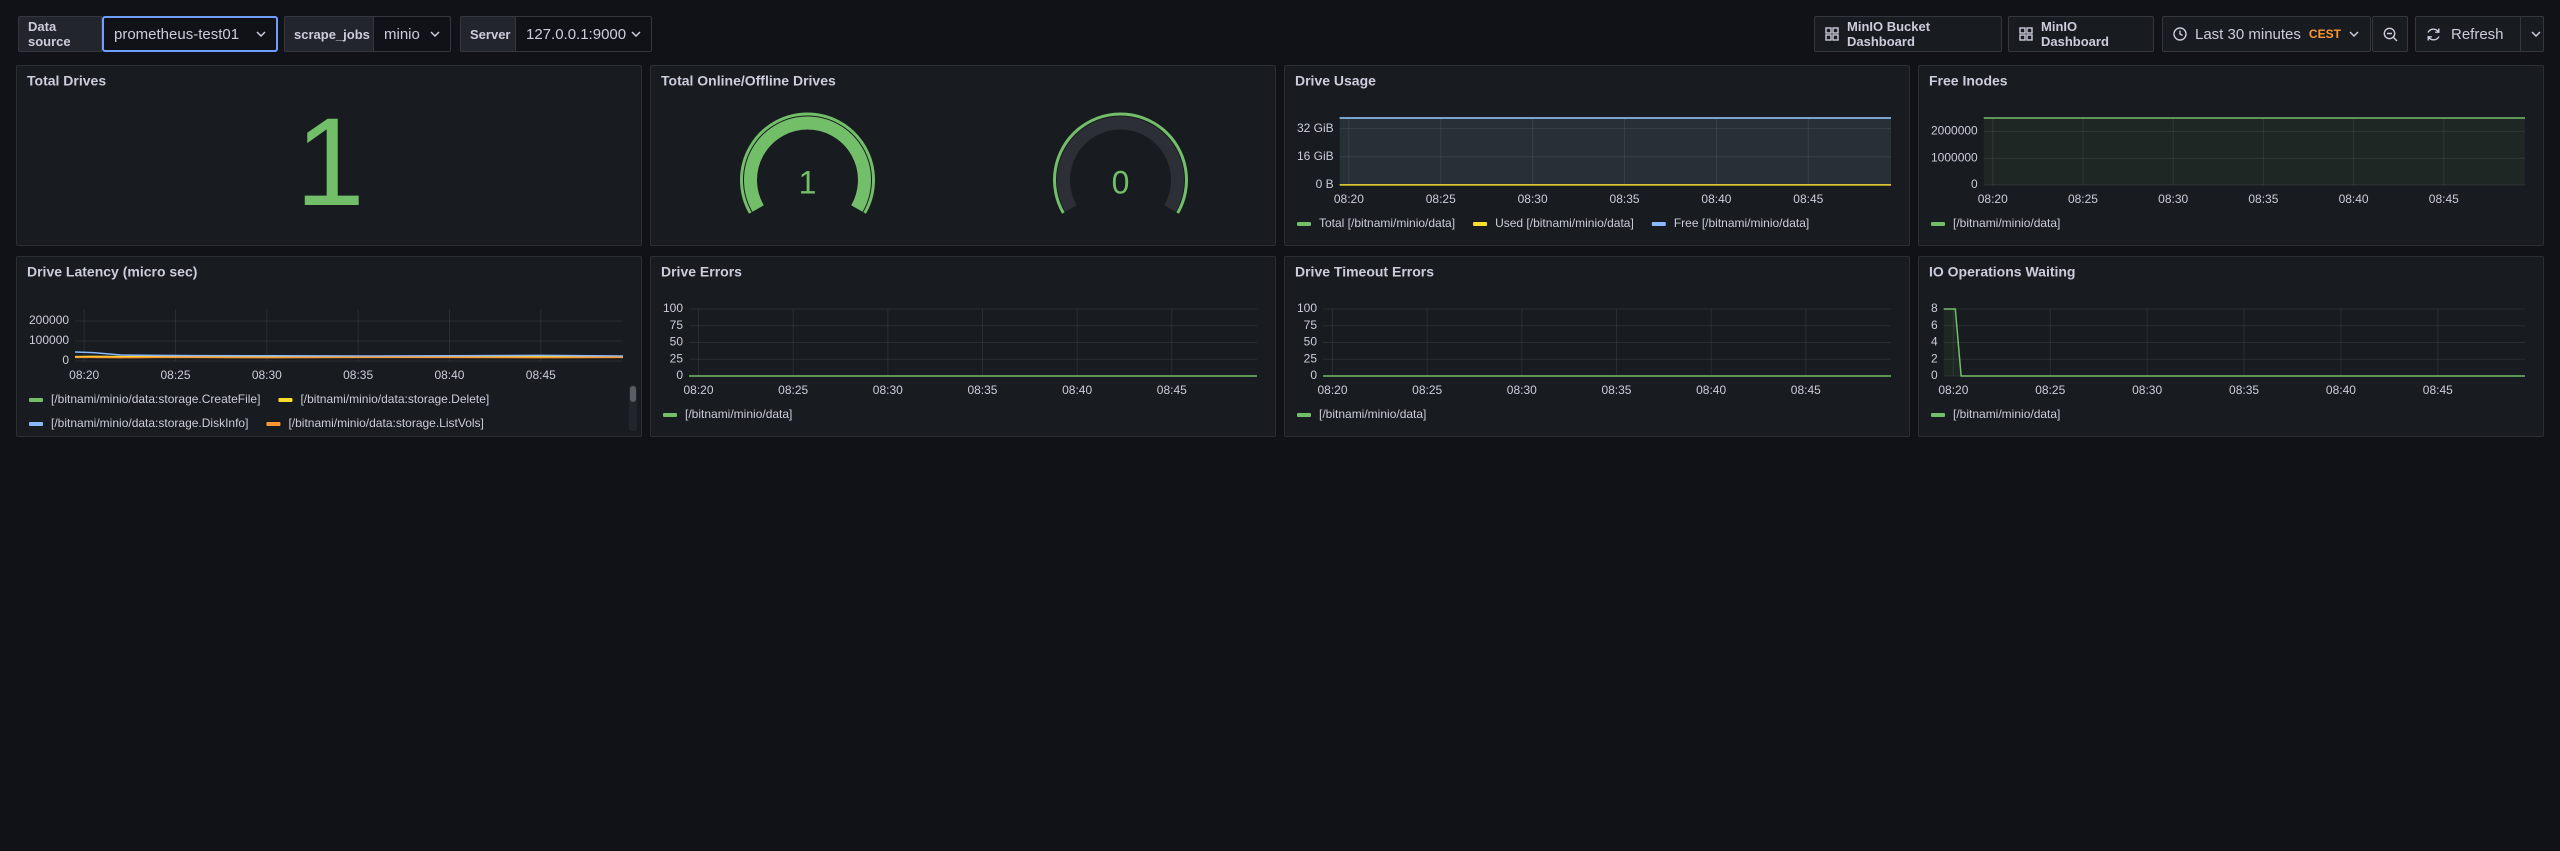 This screenshot has height=851, width=2560. I want to click on scroll-thumb, so click(633, 394).